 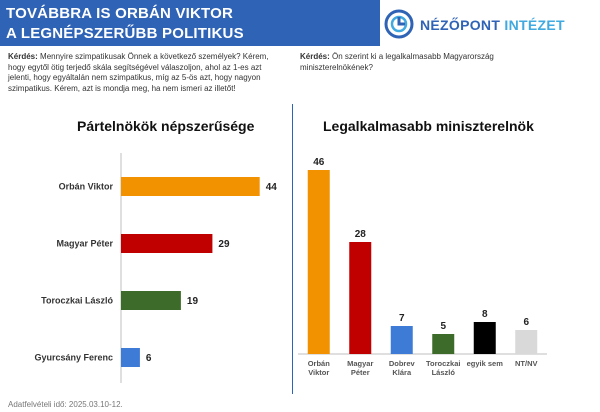 I want to click on logo: NÉZŐPONT INTÉZET, so click(x=489, y=25).